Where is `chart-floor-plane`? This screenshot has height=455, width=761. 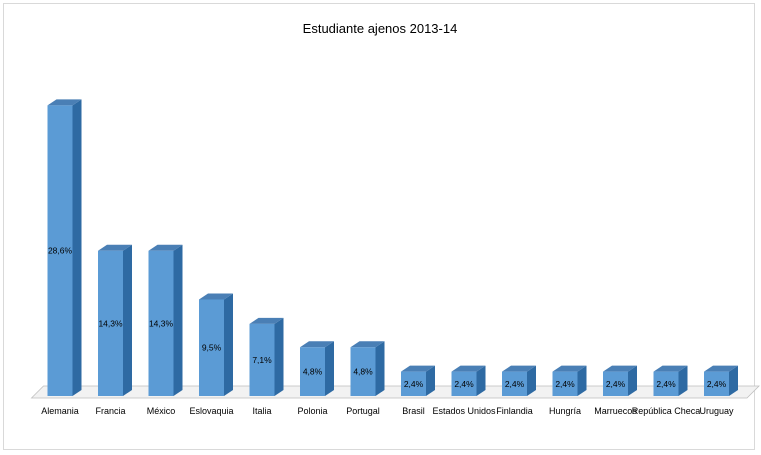 chart-floor-plane is located at coordinates (395, 392).